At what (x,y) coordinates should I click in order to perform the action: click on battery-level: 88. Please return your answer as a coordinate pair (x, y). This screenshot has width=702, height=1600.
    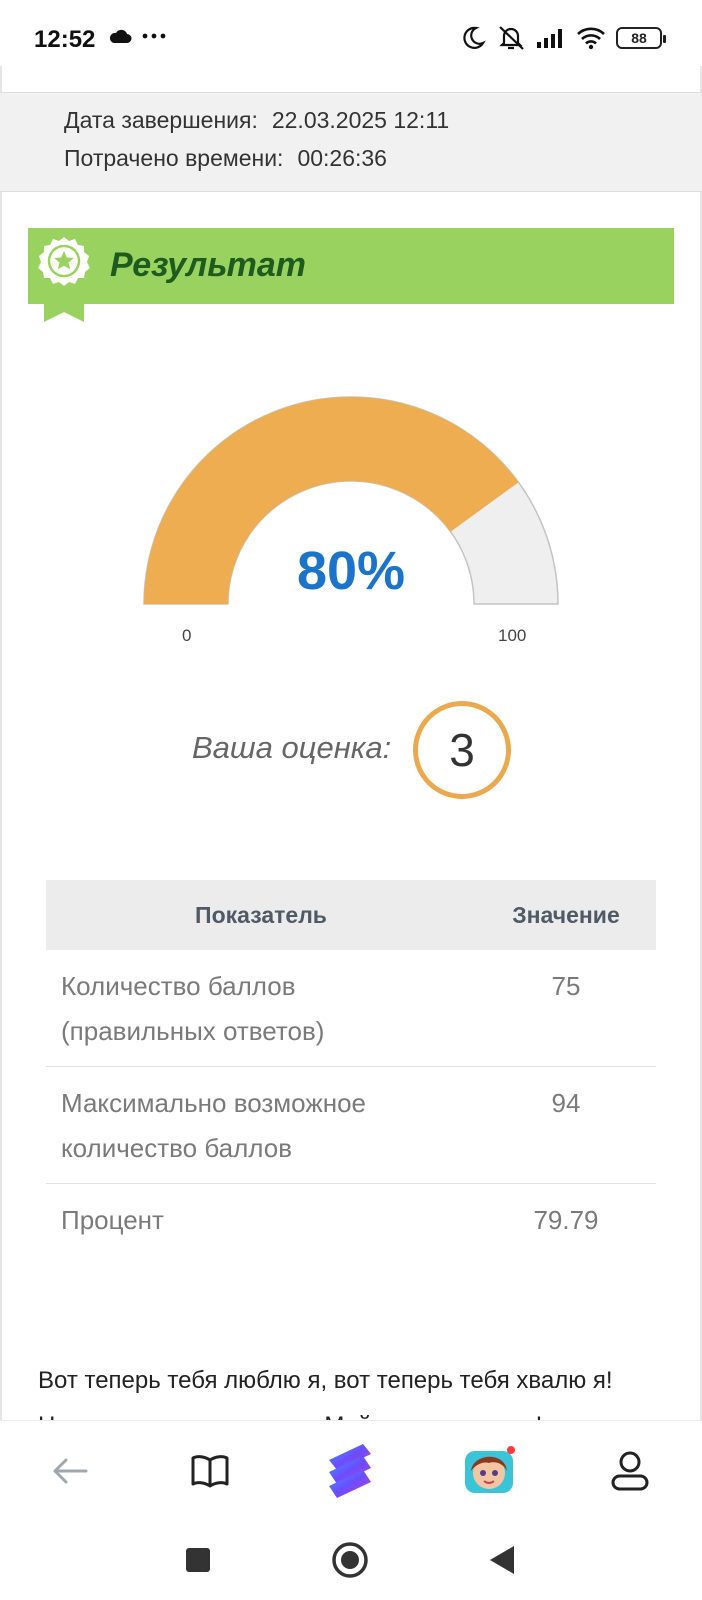
    Looking at the image, I should click on (639, 38).